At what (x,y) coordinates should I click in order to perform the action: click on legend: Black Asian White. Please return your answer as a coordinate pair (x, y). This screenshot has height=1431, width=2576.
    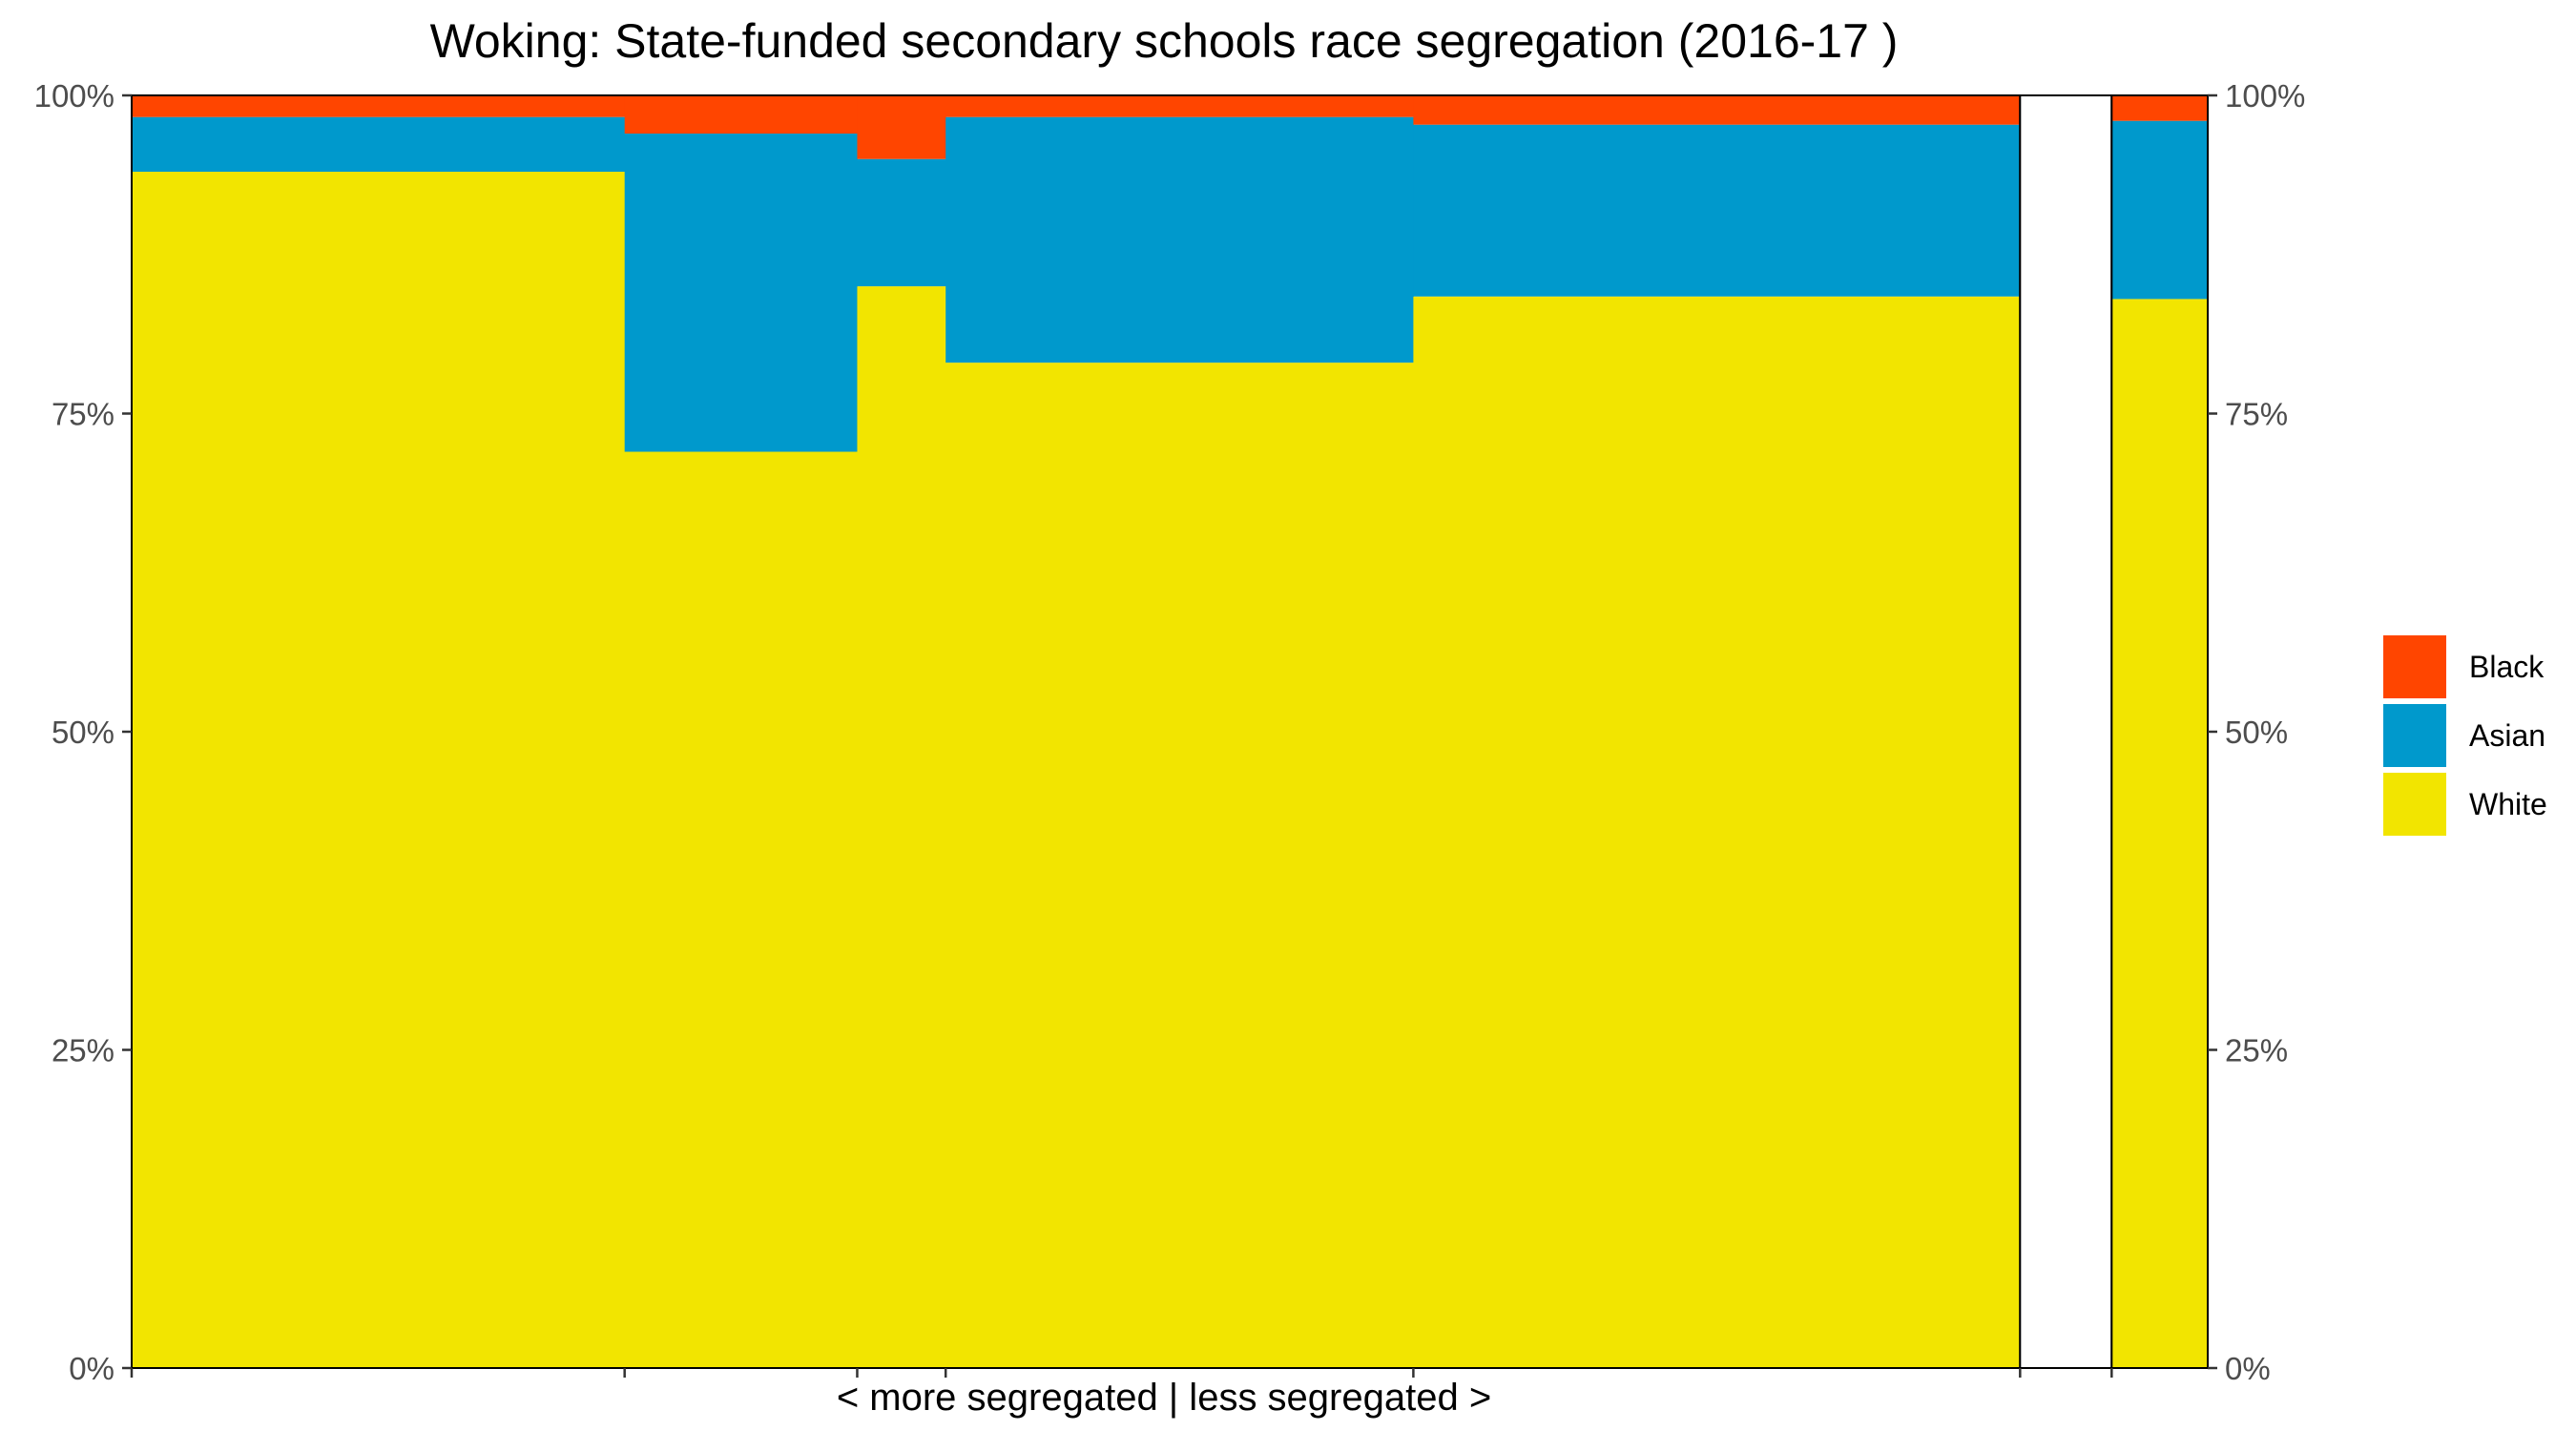
    Looking at the image, I should click on (2465, 735).